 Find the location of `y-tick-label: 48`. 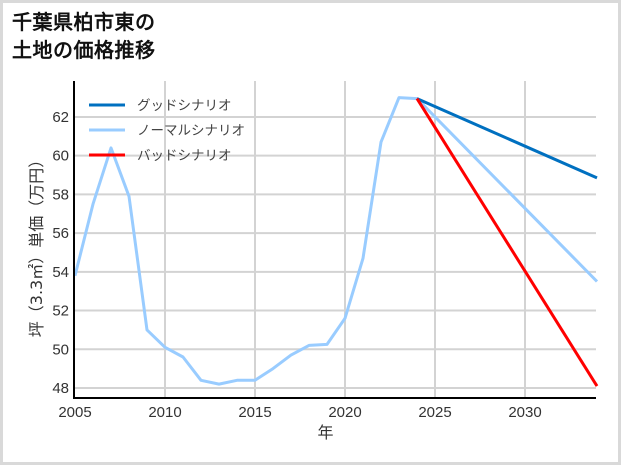

y-tick-label: 48 is located at coordinates (60, 388).